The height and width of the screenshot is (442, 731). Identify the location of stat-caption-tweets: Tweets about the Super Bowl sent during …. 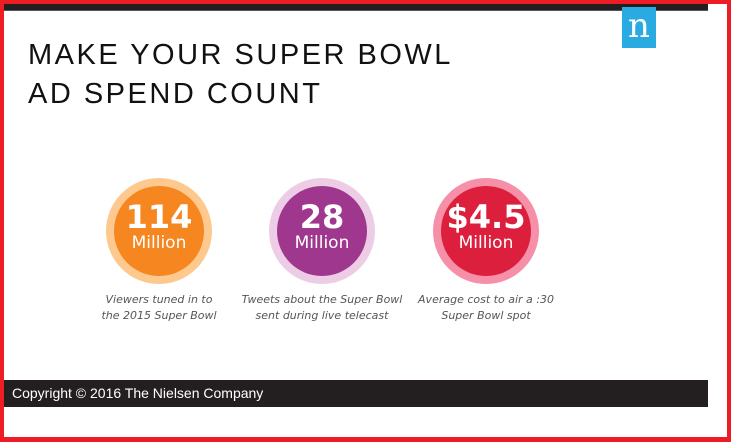
(322, 308).